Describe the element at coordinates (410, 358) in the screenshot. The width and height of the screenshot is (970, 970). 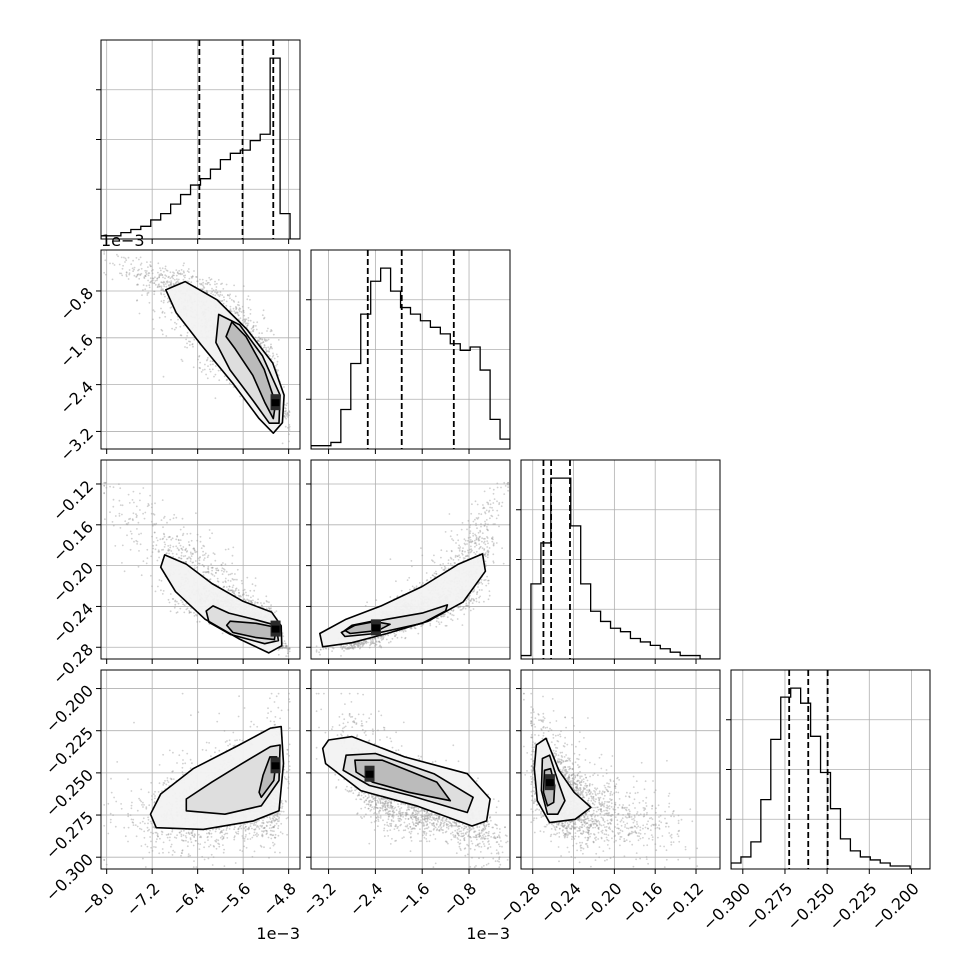
I see `histogram-steps` at that location.